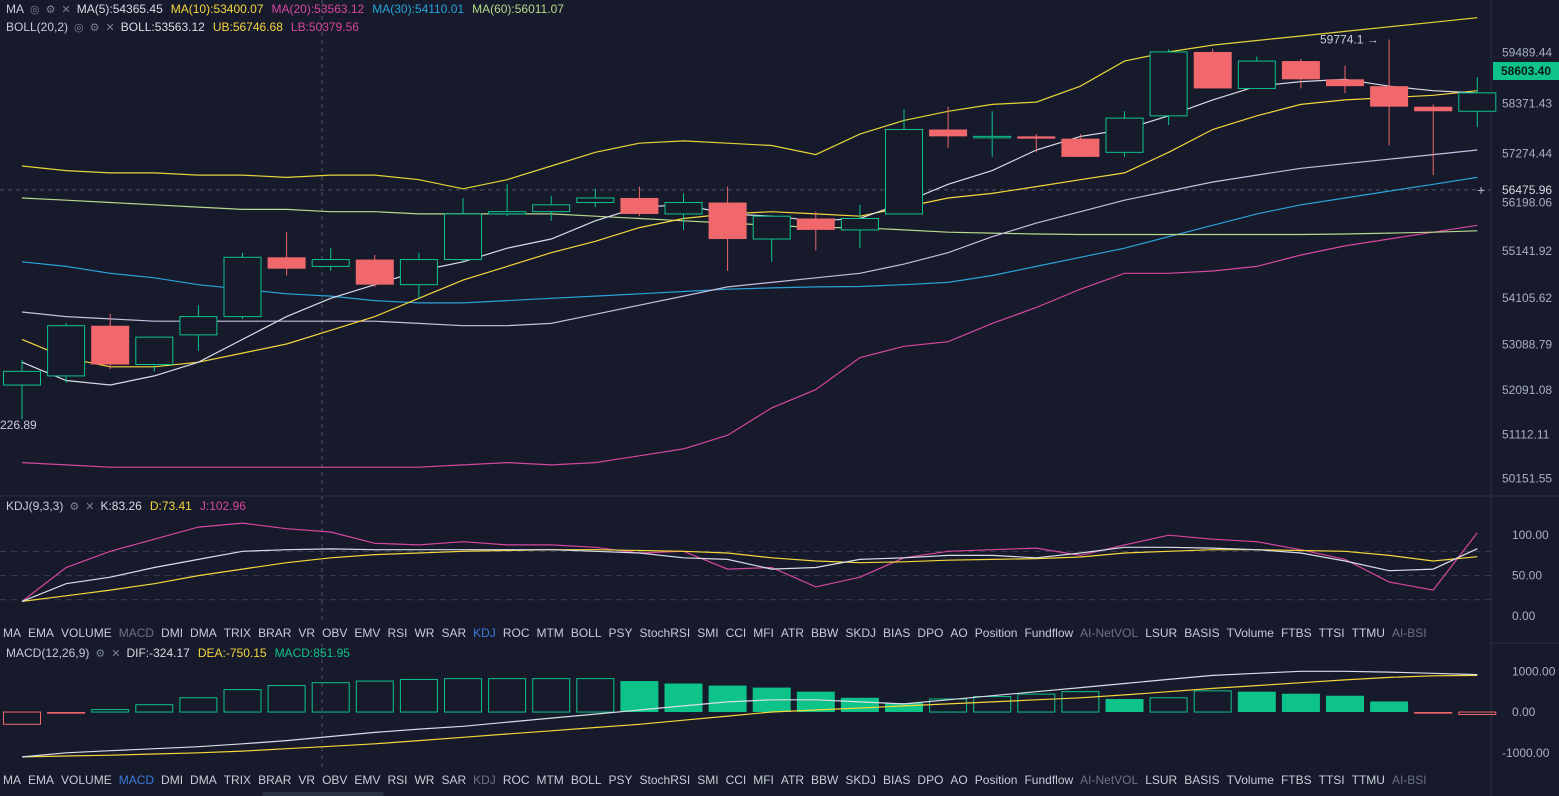 This screenshot has width=1559, height=796. I want to click on price-axis-label: 55141.92, so click(1527, 251).